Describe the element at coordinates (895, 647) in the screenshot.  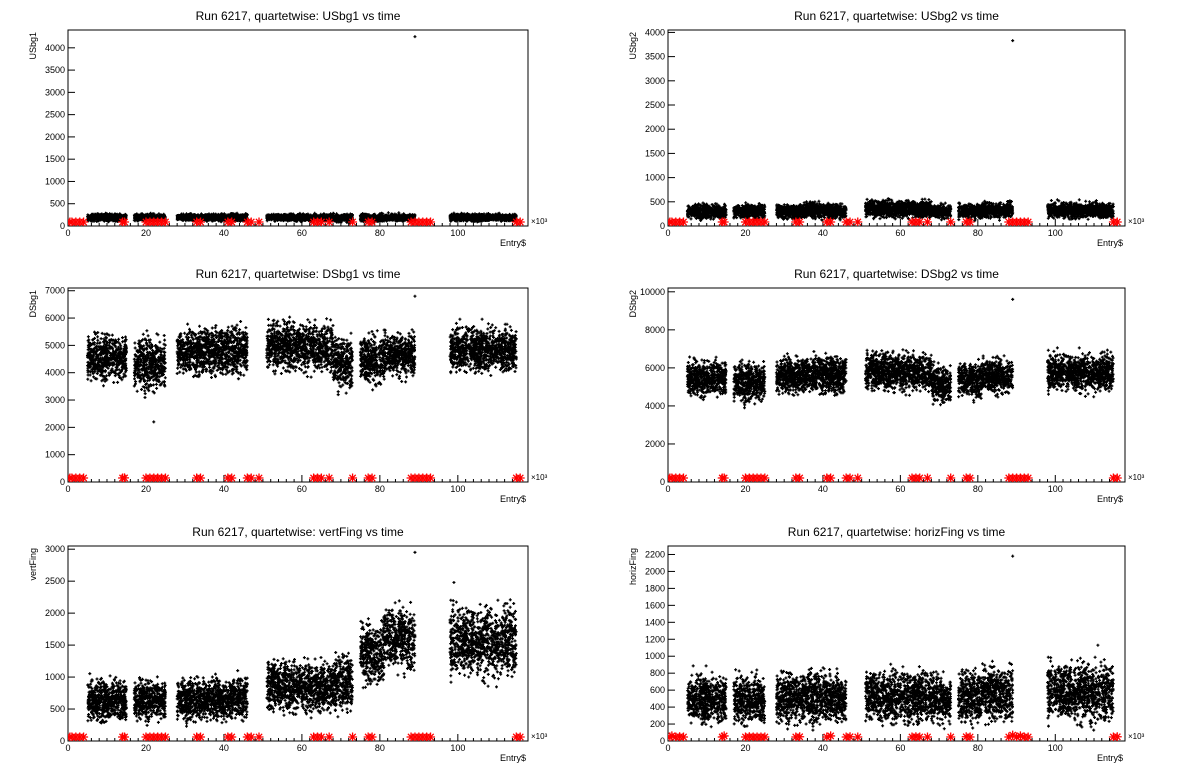
I see `data-points` at that location.